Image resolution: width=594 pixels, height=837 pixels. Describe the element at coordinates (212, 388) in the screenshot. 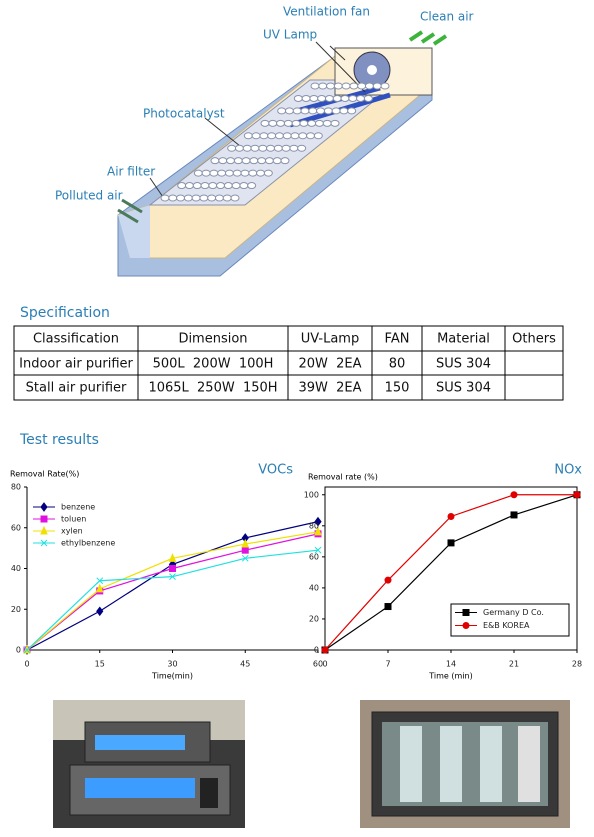

I see `table-cell: 1065L 250W 150H` at that location.